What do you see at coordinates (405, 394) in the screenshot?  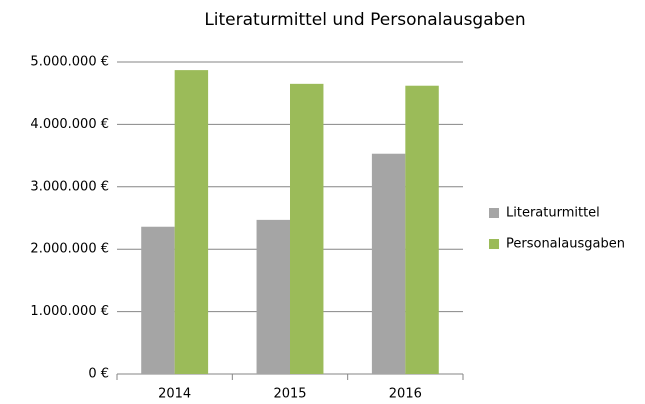 I see `x-tick-label: 2016` at bounding box center [405, 394].